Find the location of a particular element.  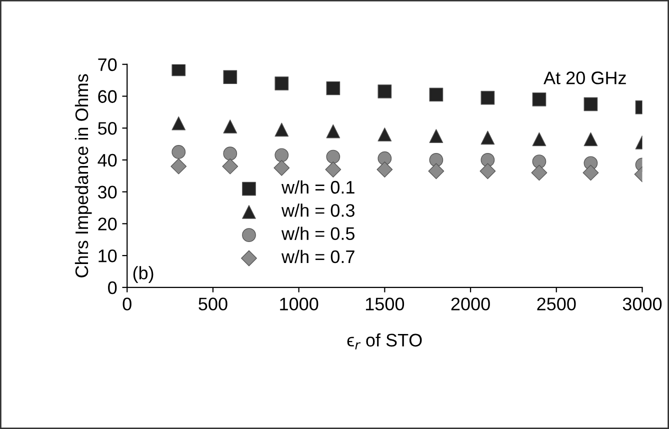

y-tick-label: 60 is located at coordinates (107, 96).